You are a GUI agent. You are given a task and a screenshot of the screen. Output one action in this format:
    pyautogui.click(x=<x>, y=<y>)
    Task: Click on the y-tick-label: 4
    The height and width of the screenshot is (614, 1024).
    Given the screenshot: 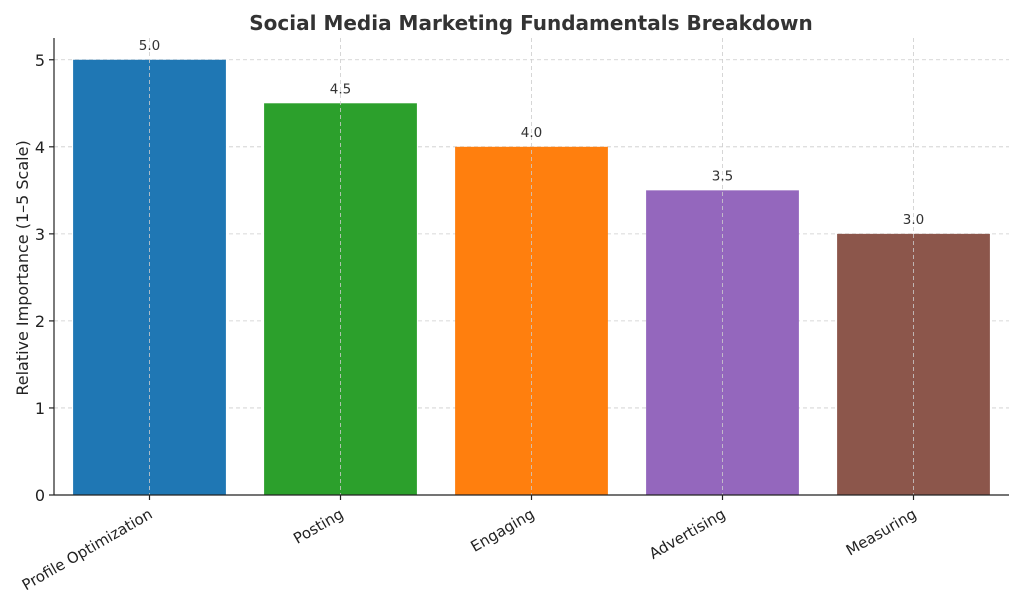 What is the action you would take?
    pyautogui.click(x=40, y=147)
    